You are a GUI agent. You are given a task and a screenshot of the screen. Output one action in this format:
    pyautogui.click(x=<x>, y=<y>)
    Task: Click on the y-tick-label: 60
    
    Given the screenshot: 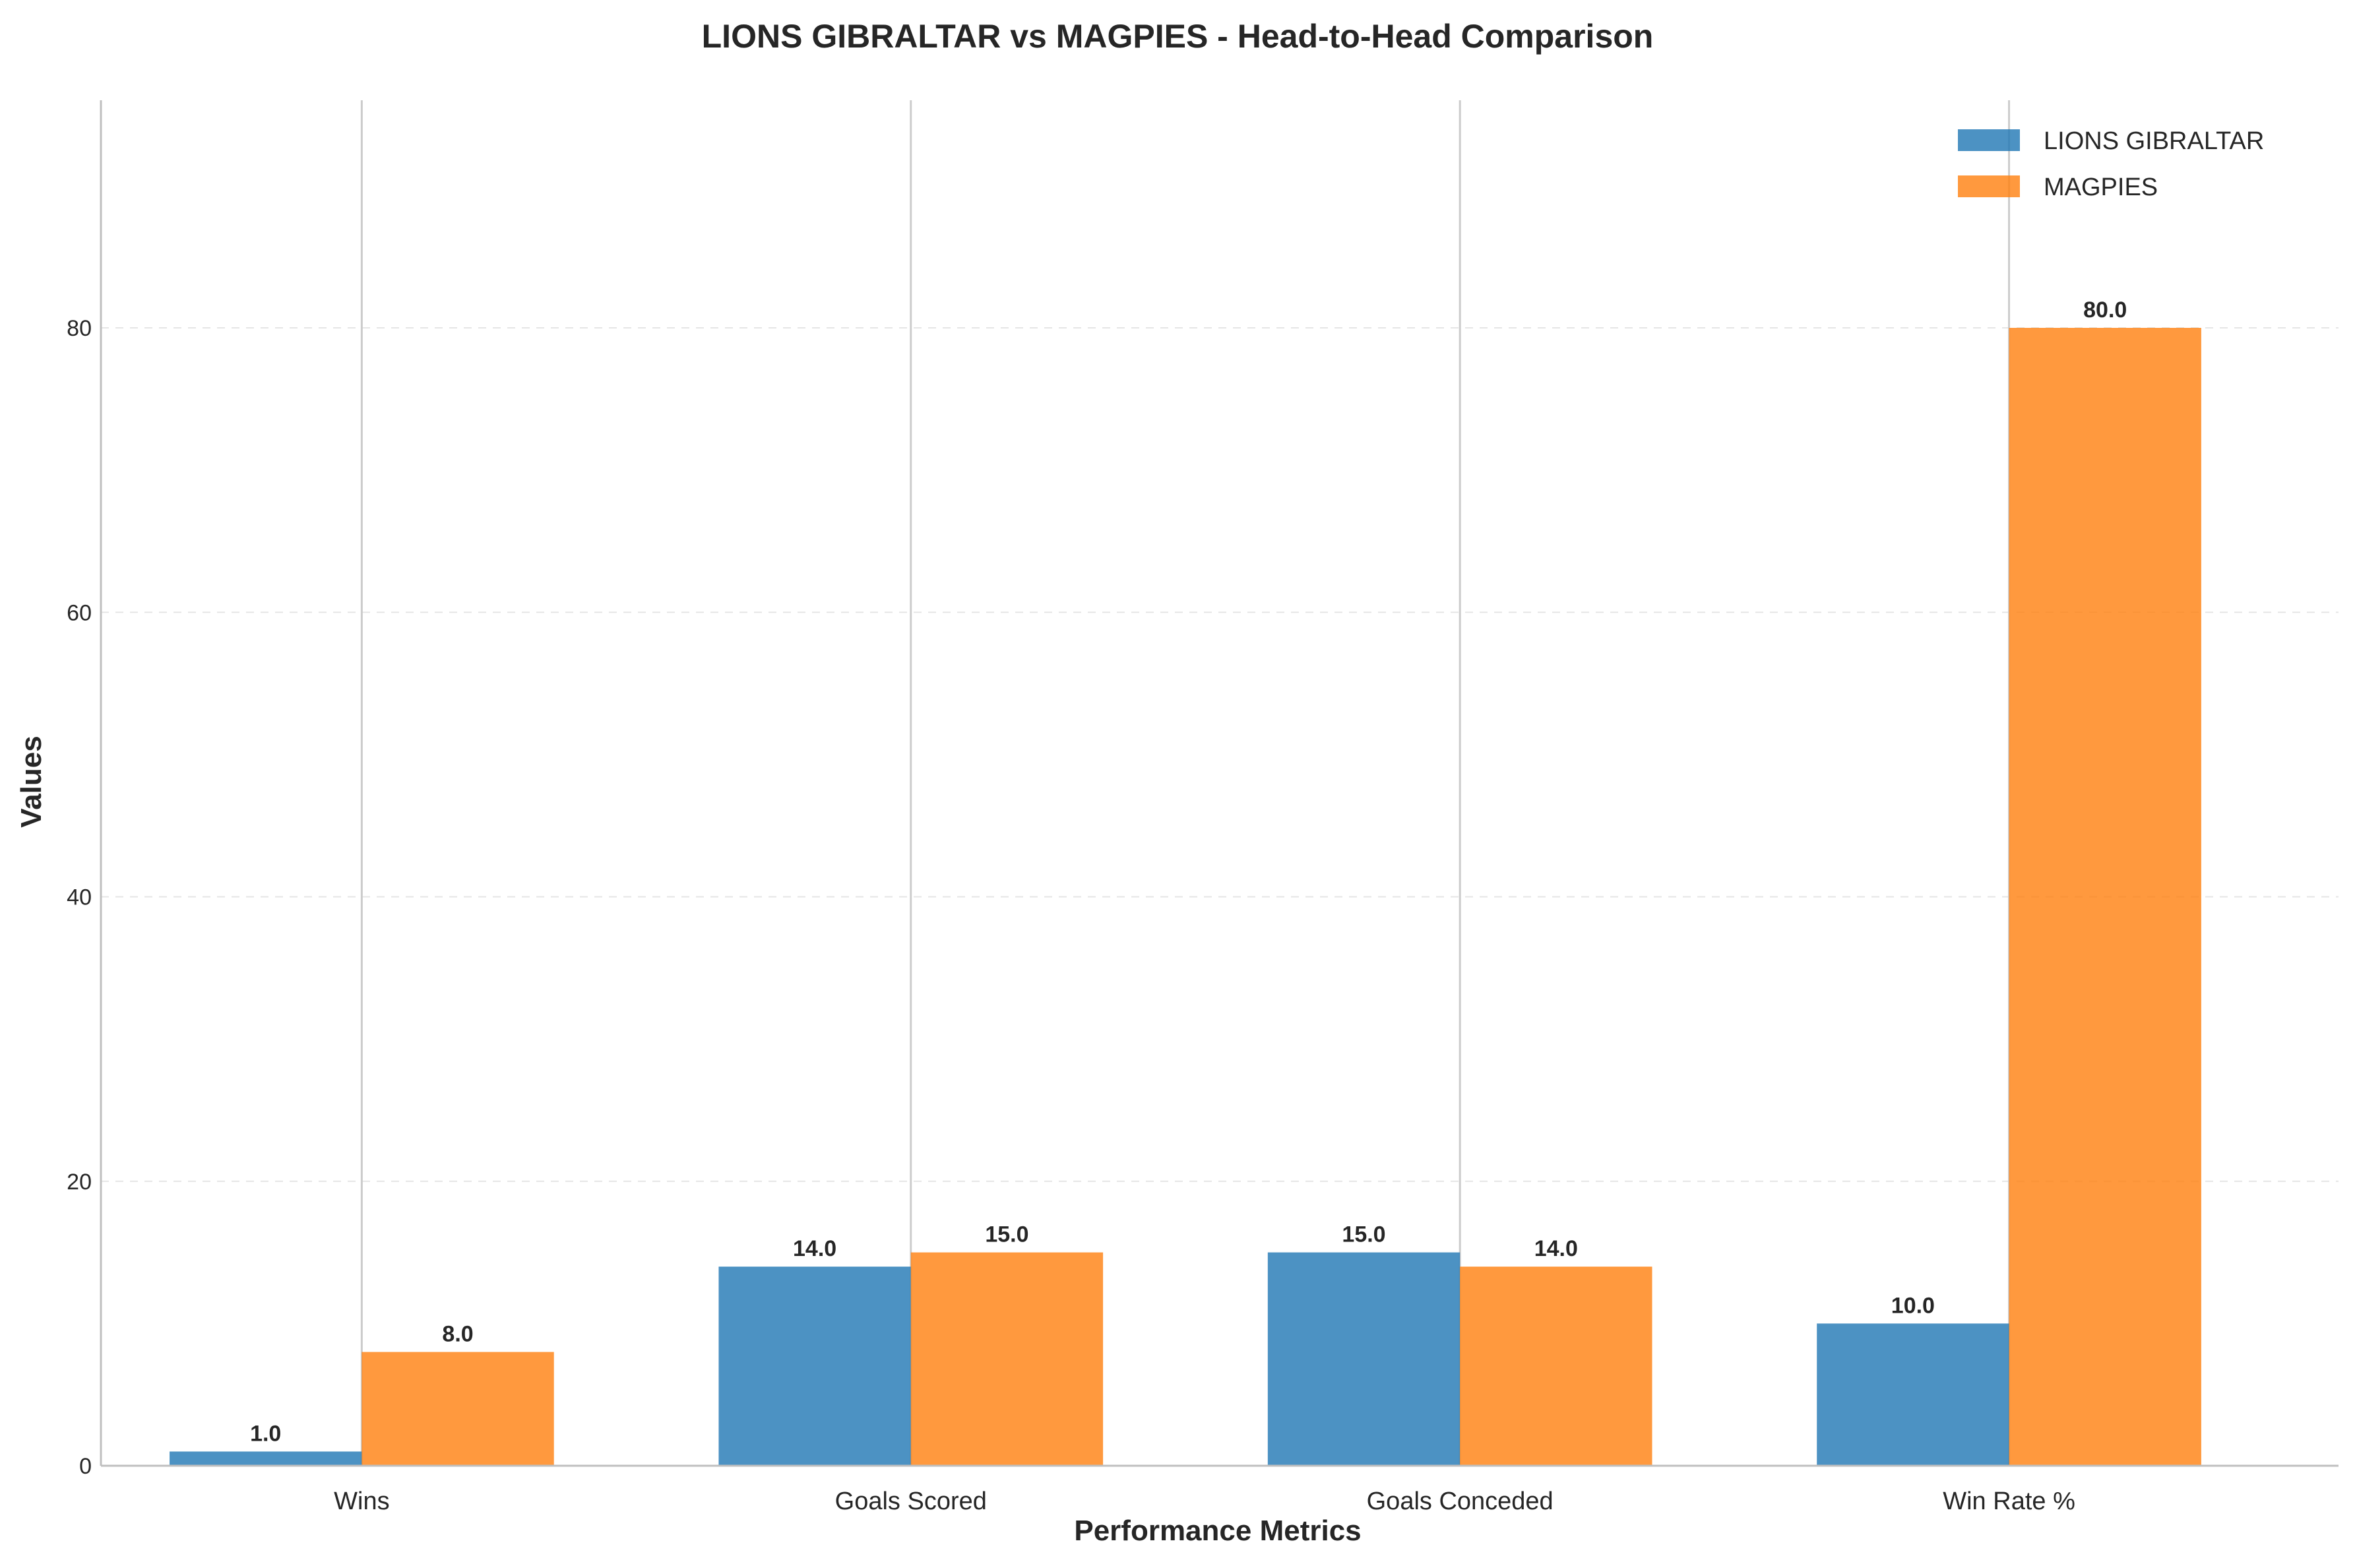 What is the action you would take?
    pyautogui.click(x=80, y=612)
    